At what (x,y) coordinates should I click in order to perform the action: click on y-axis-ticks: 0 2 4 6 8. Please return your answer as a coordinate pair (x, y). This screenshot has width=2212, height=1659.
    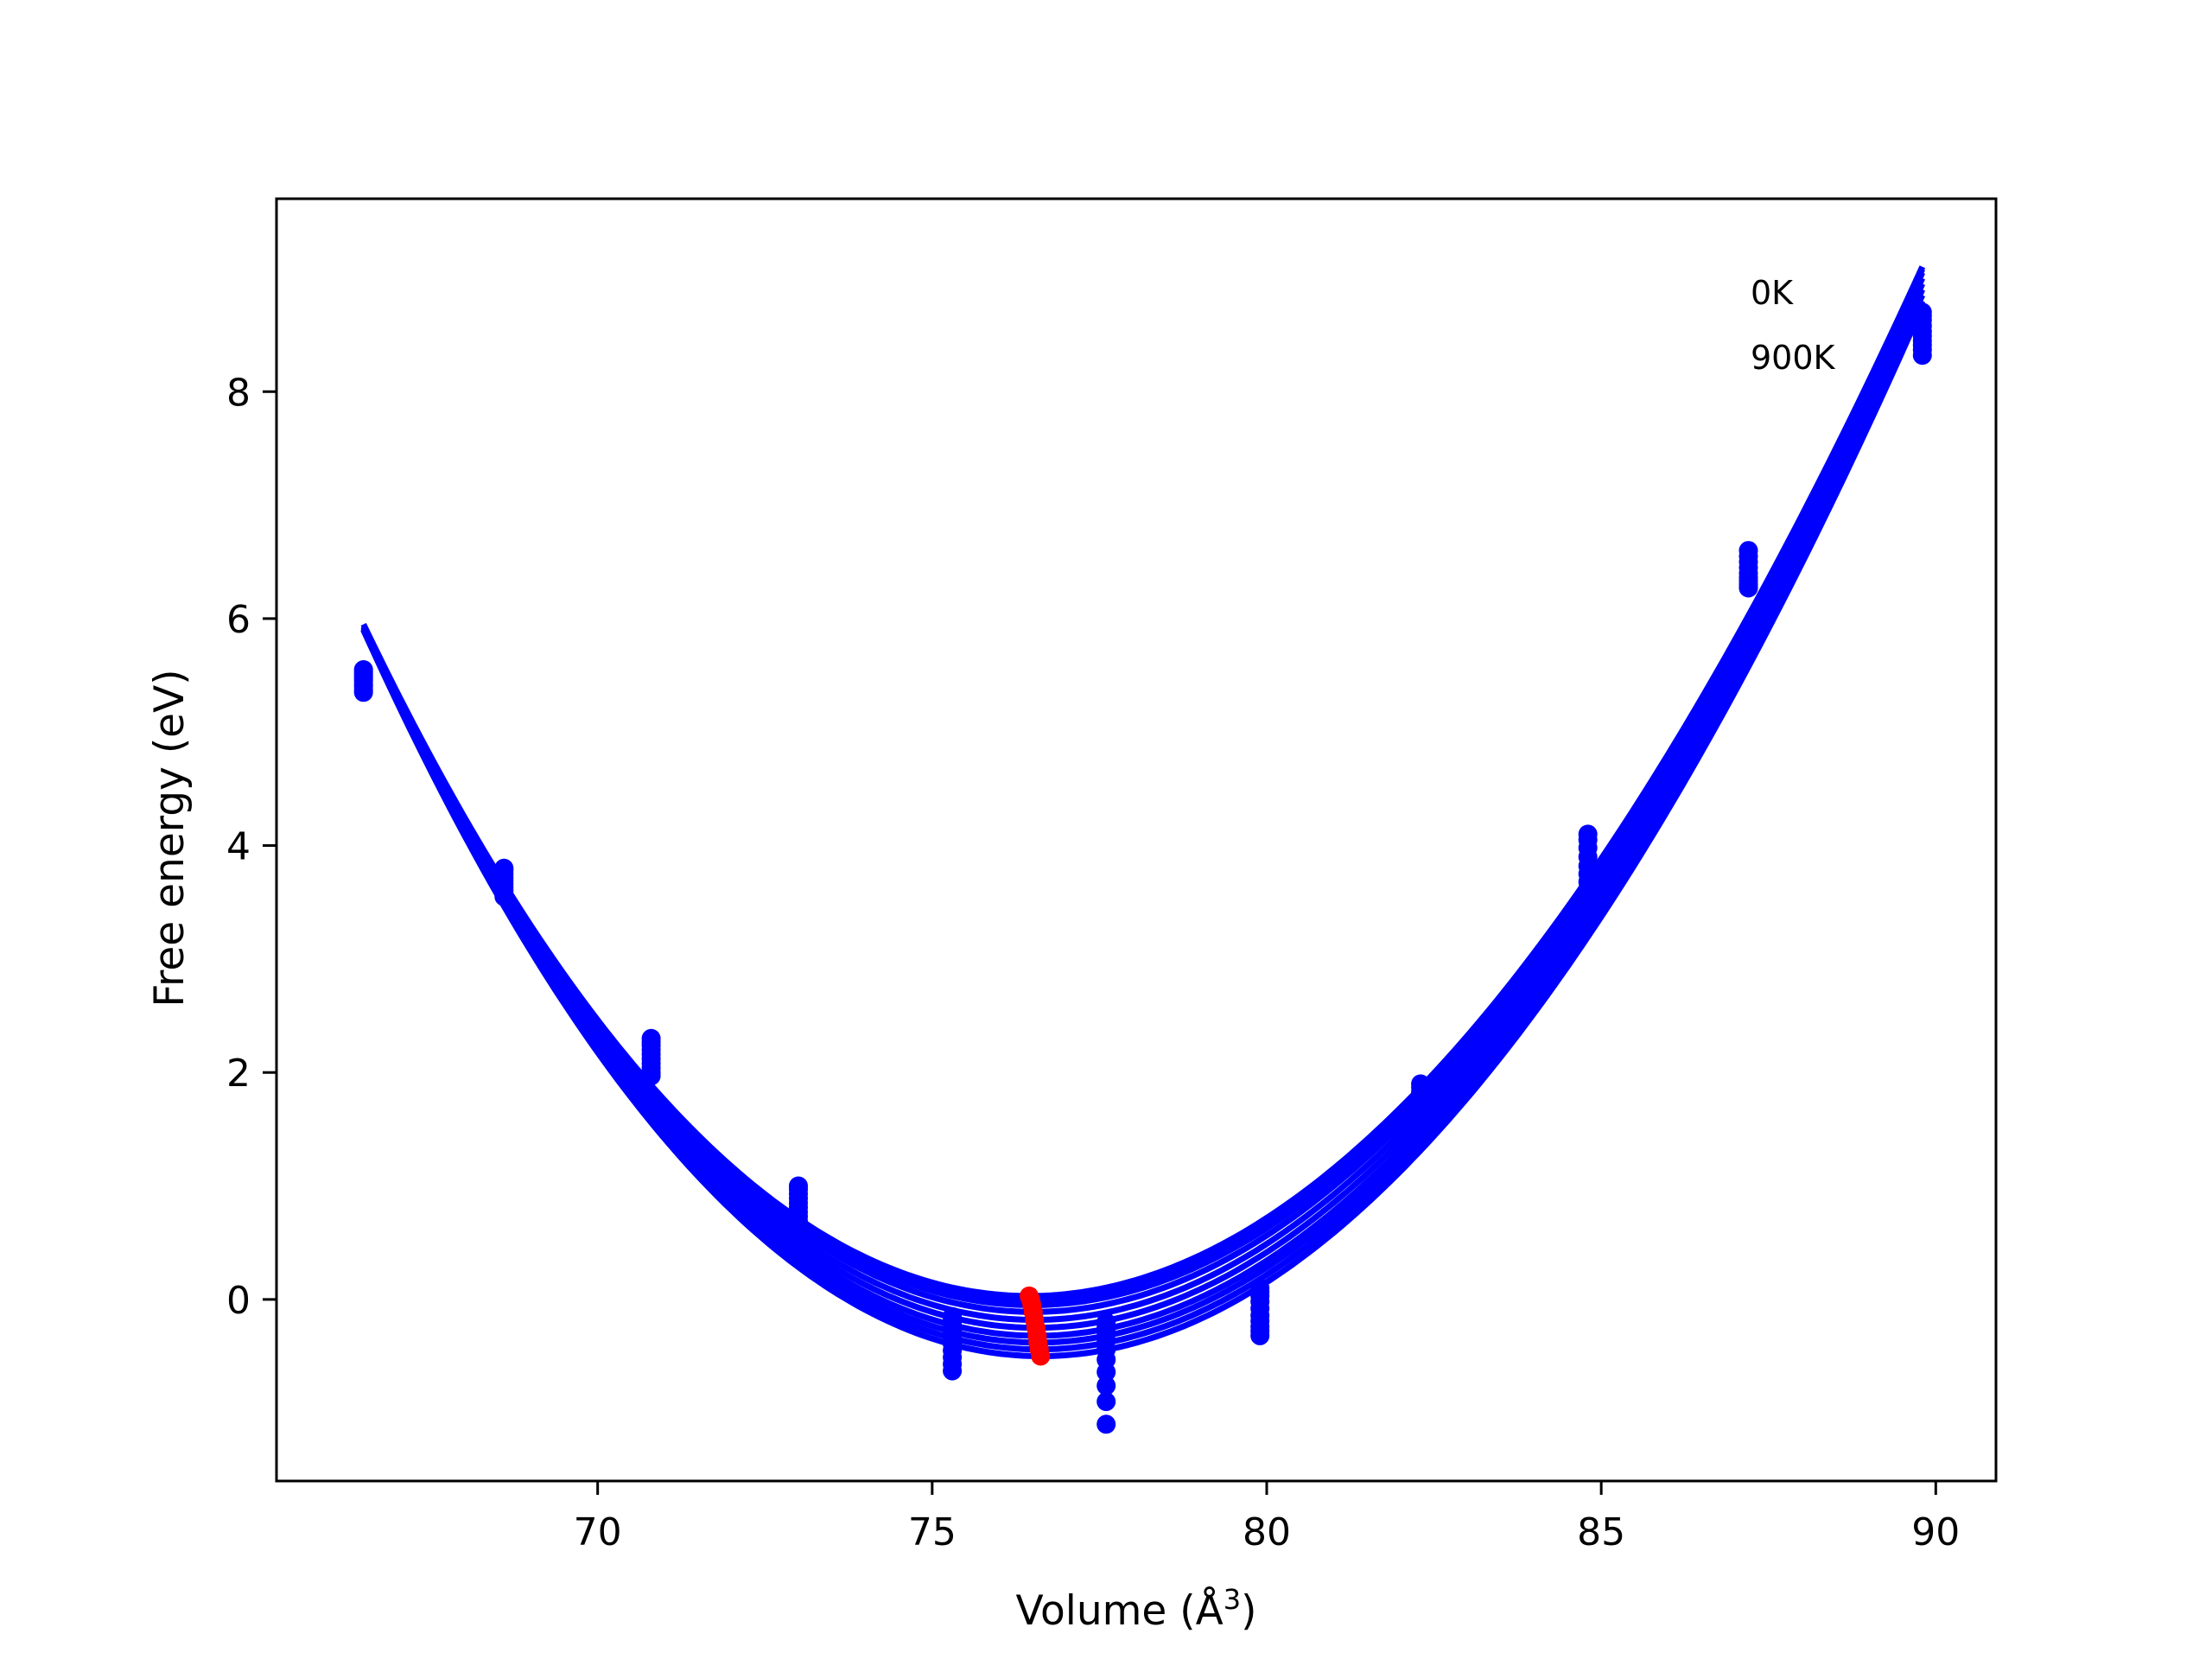
    Looking at the image, I should click on (251, 847).